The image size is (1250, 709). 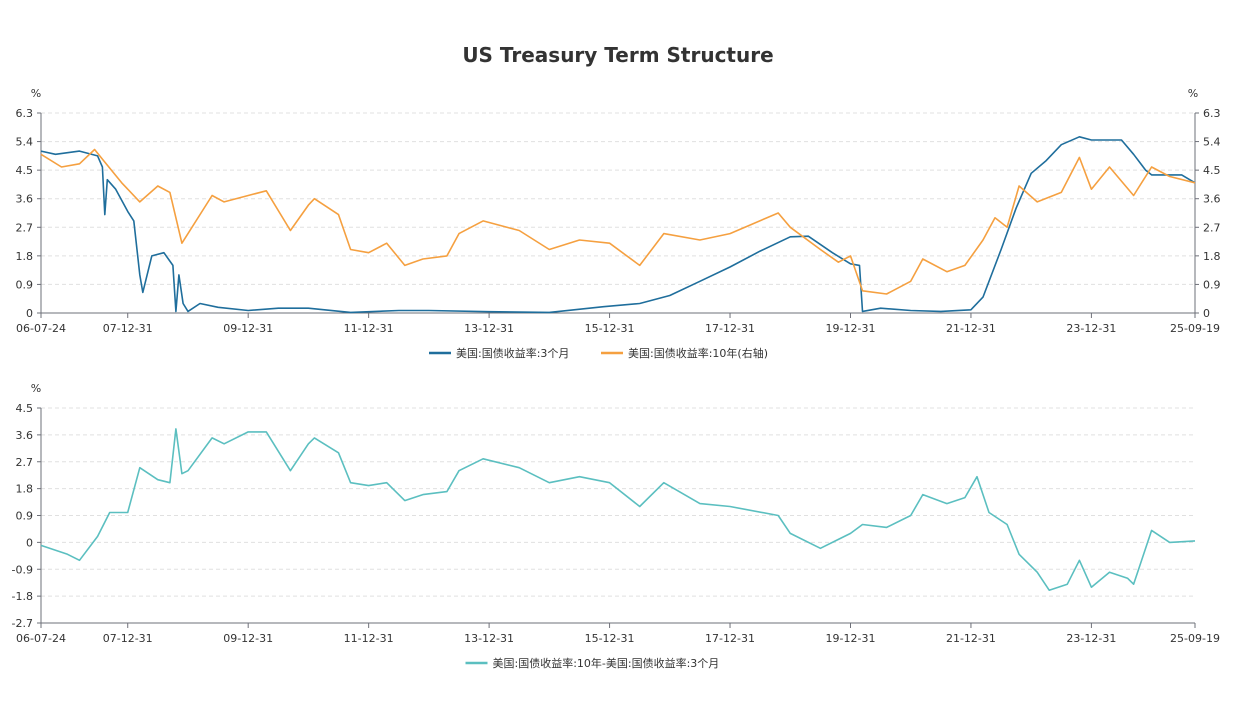 What do you see at coordinates (22, 623) in the screenshot?
I see `y-tick-label: -2.7` at bounding box center [22, 623].